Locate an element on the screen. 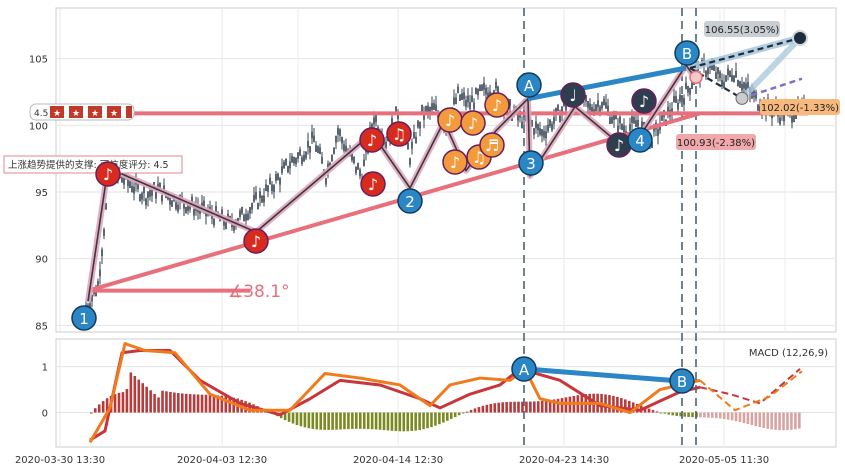 This screenshot has width=845, height=475. target-low-label: 100.93(-2.38%) is located at coordinates (716, 143).